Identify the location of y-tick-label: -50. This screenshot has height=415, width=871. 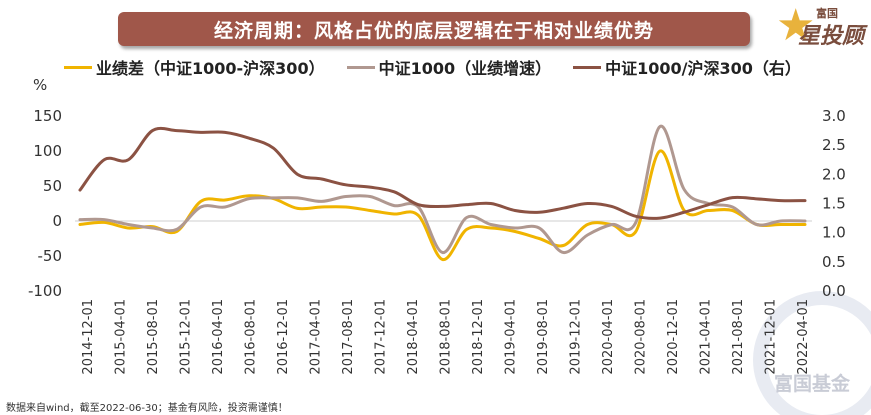
(50, 256).